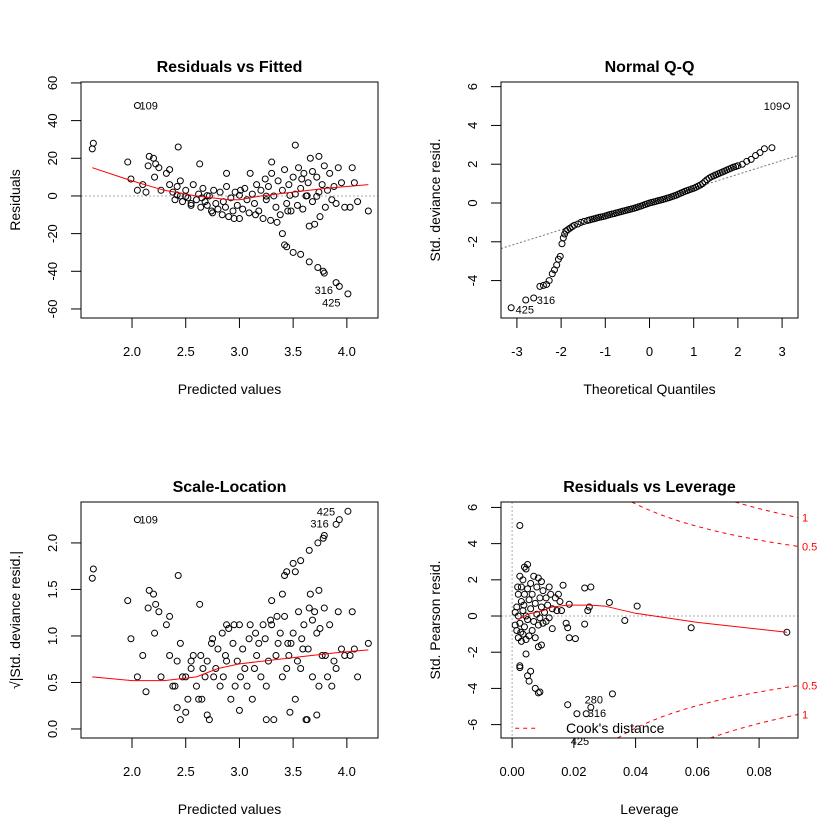  What do you see at coordinates (52, 233) in the screenshot?
I see `y-tick-label: -20` at bounding box center [52, 233].